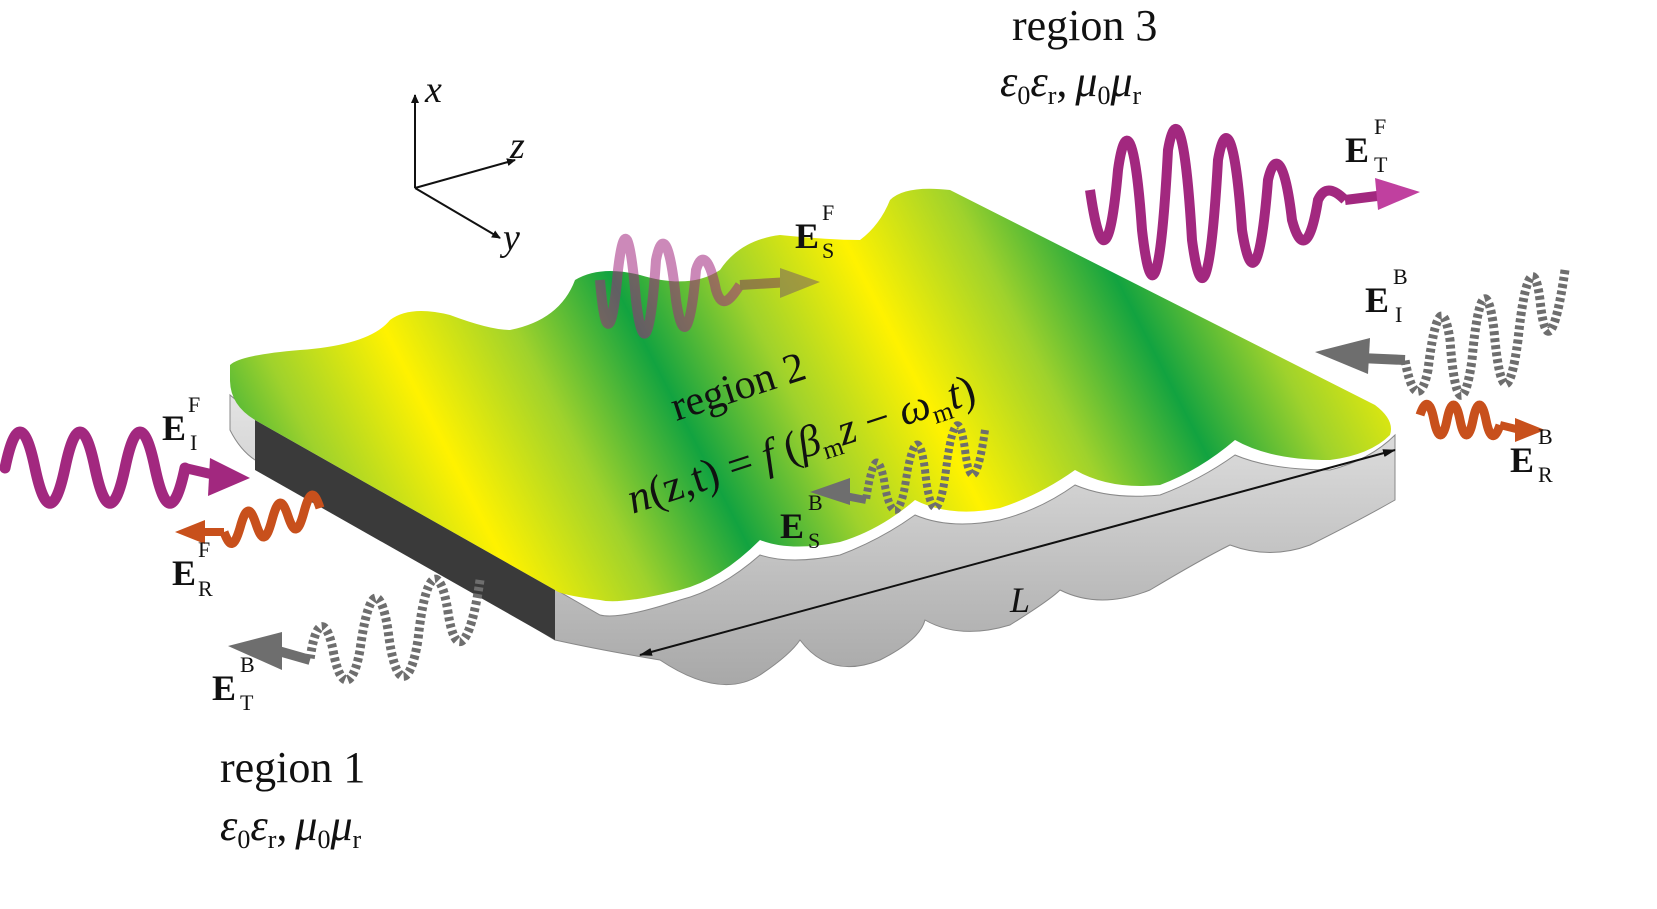  What do you see at coordinates (707, 286) in the screenshot?
I see `wave-scattered-forward` at bounding box center [707, 286].